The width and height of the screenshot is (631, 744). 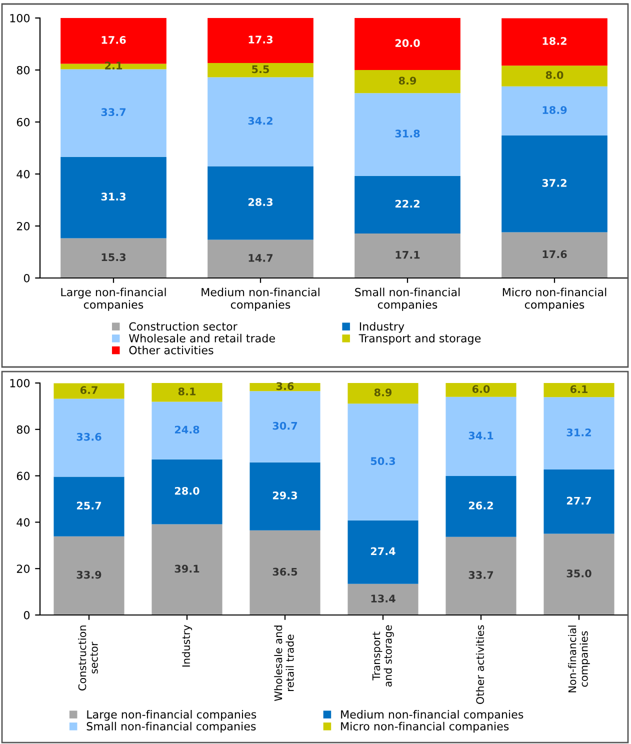 What do you see at coordinates (23, 174) in the screenshot?
I see `y-tick-label: 40` at bounding box center [23, 174].